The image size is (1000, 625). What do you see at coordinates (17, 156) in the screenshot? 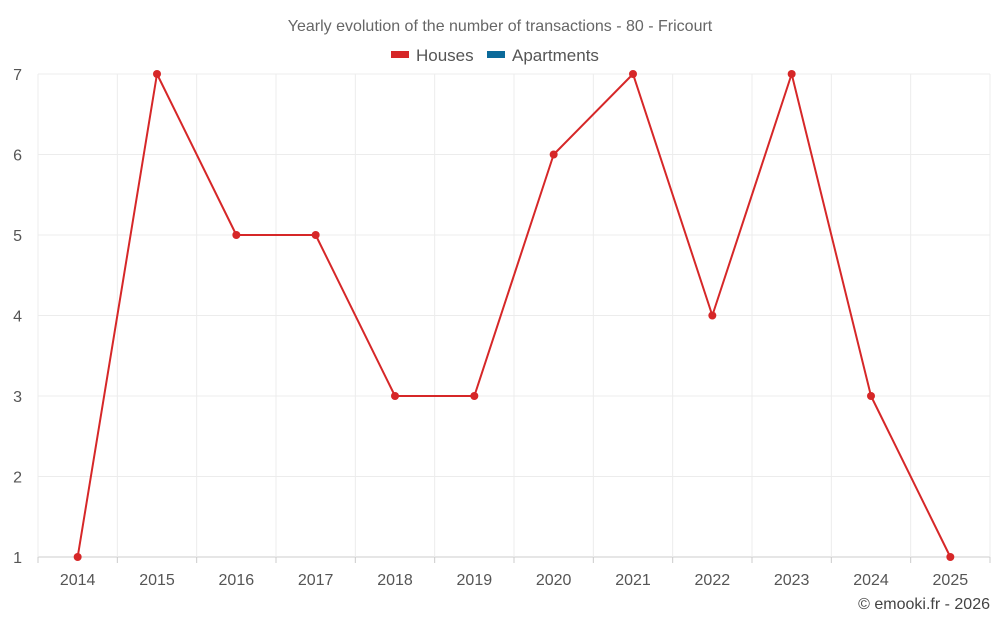
I see `y-tick-label: 6` at bounding box center [17, 156].